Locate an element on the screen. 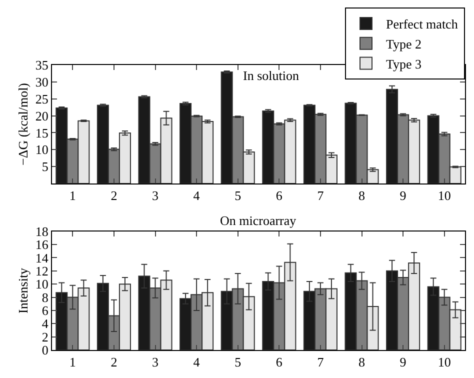  y-tick-label: 5 is located at coordinates (45, 166).